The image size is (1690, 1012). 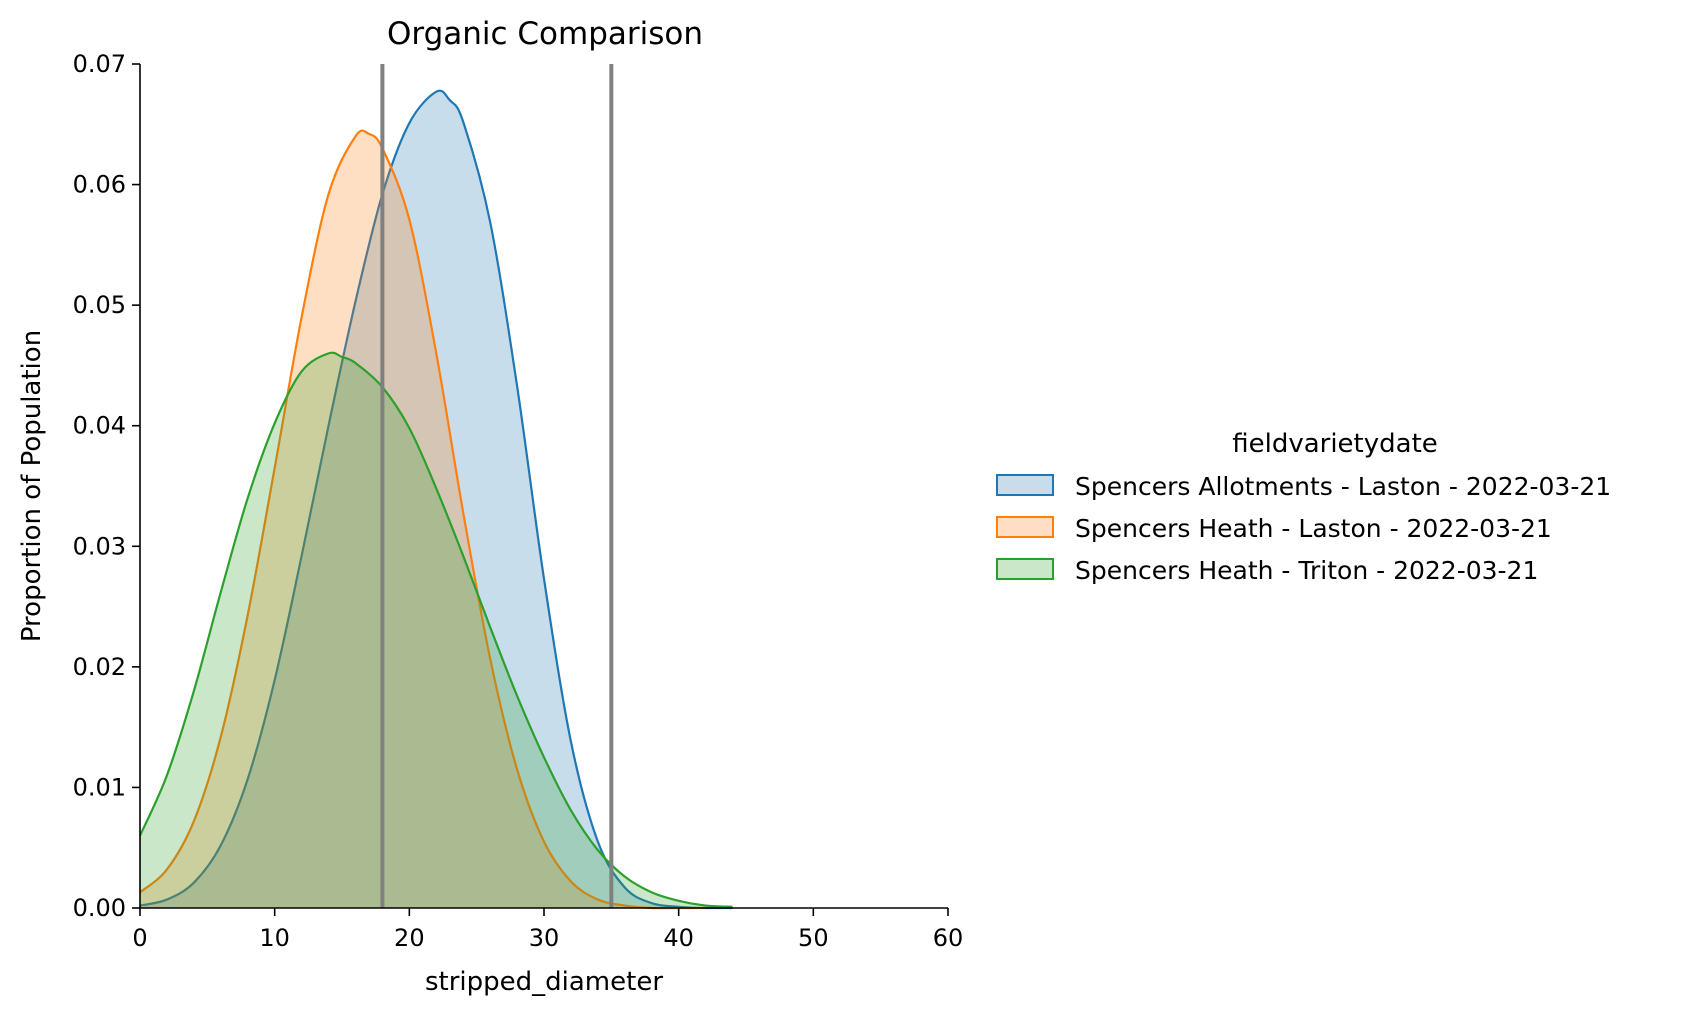 I want to click on legend-item: Spencers Heath - Triton - 2022-03-21, so click(x=1267, y=570).